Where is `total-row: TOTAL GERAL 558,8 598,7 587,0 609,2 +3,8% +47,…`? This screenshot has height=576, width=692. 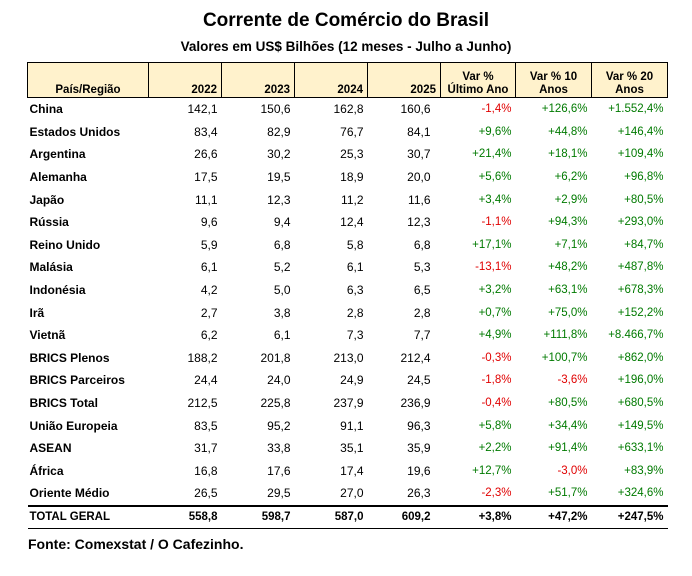 total-row: TOTAL GERAL 558,8 598,7 587,0 609,2 +3,8% +47,… is located at coordinates (347, 516).